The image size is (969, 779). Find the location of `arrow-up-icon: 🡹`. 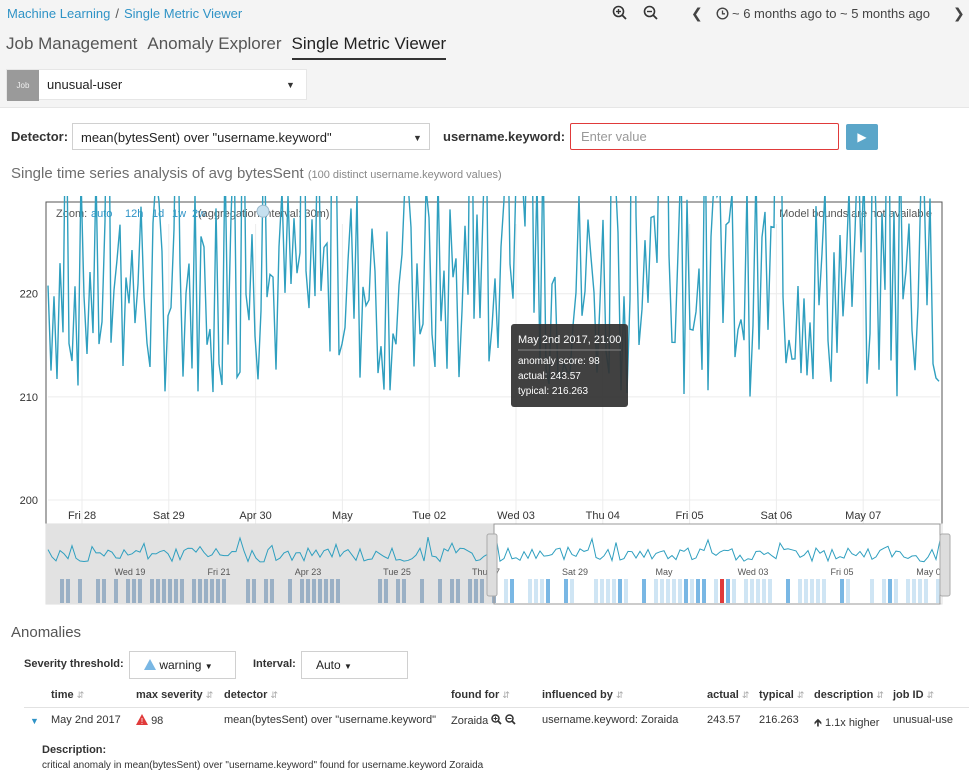

arrow-up-icon: 🡹 is located at coordinates (818, 723).